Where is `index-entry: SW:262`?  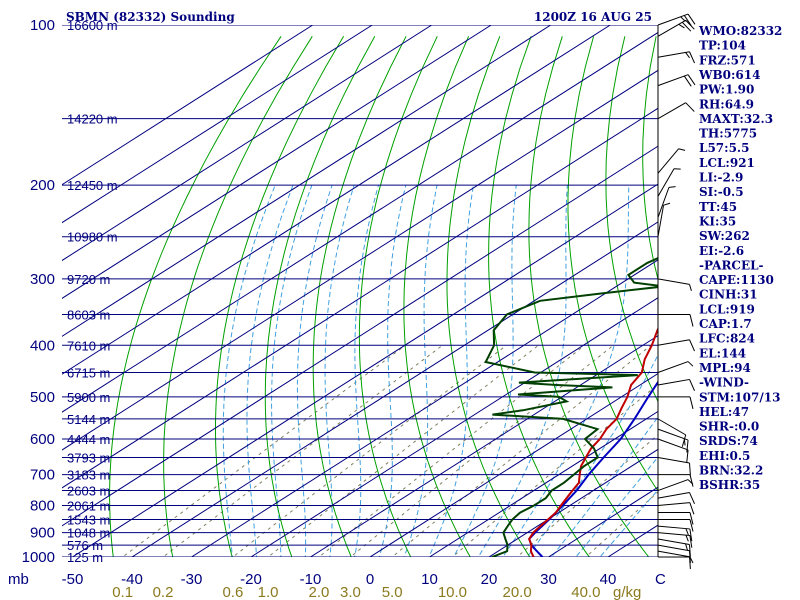 index-entry: SW:262 is located at coordinates (724, 236).